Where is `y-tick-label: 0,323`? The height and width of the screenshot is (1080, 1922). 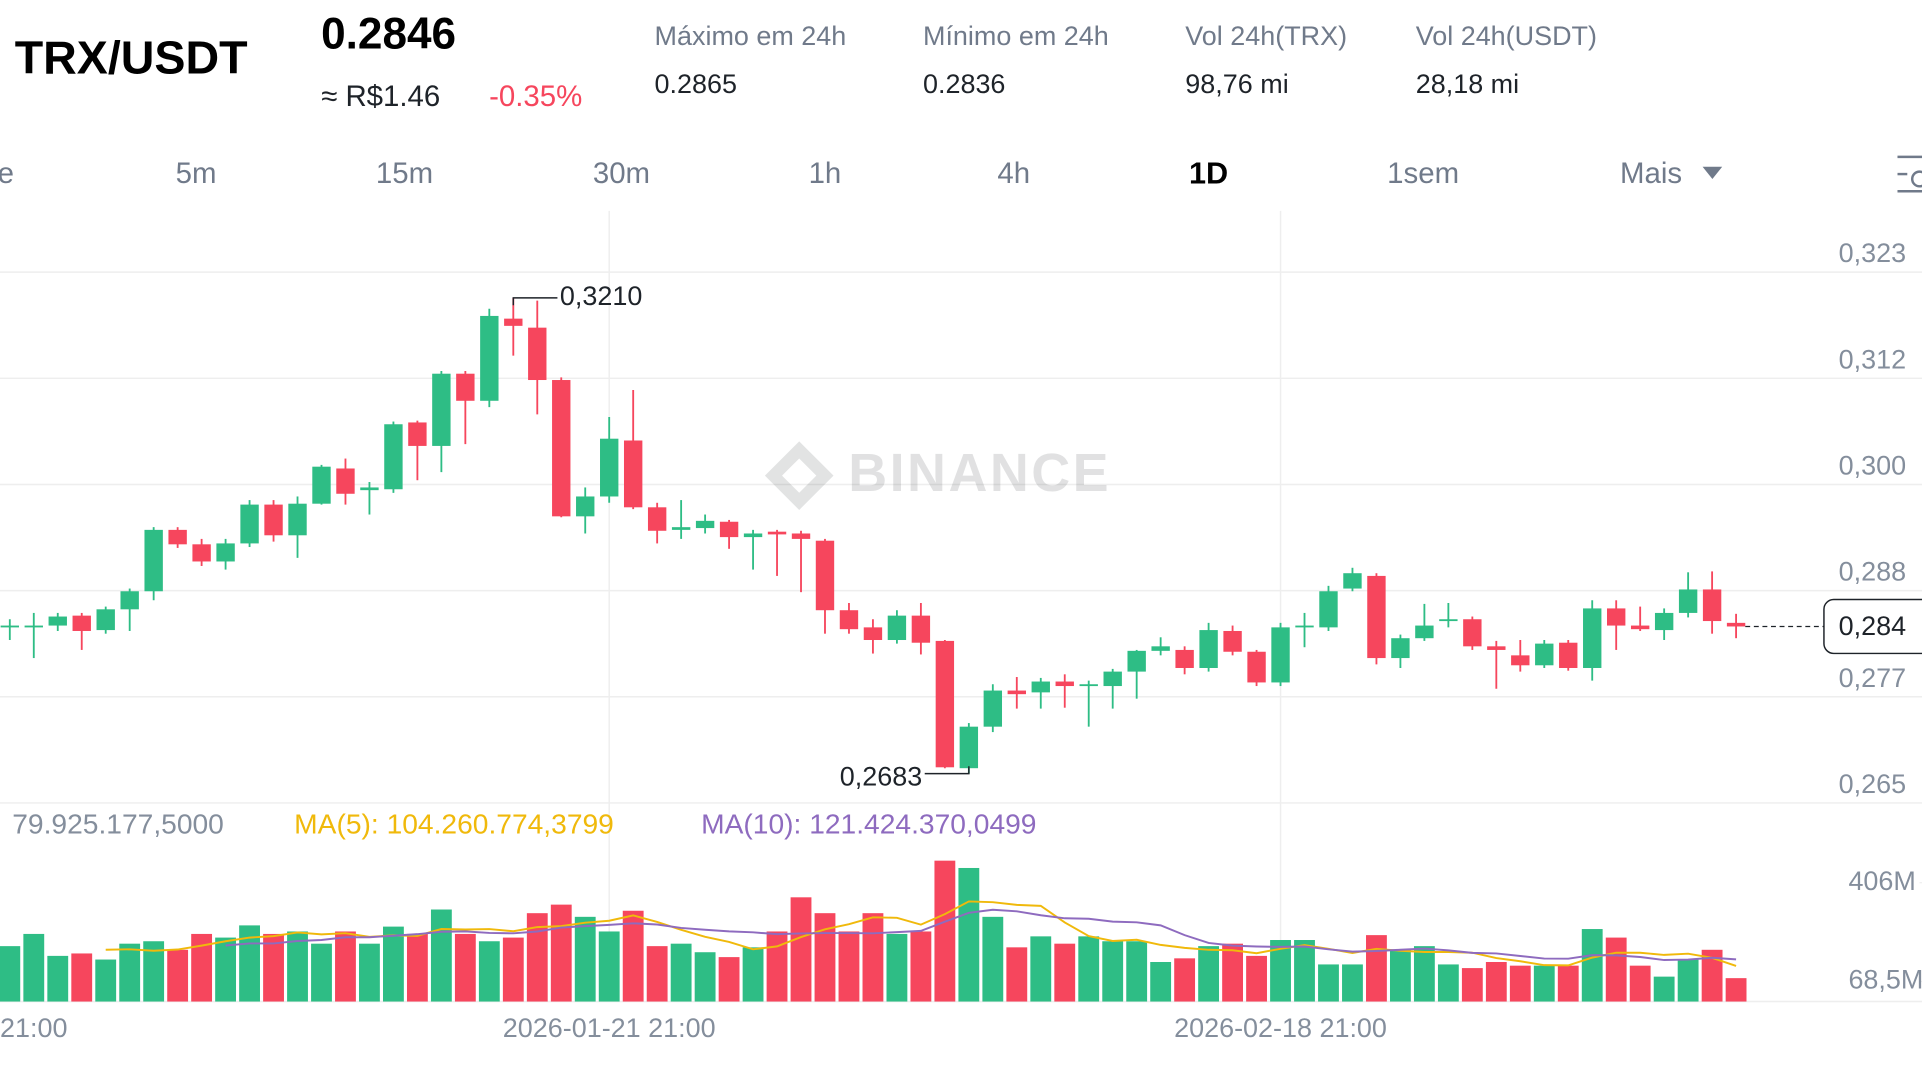 y-tick-label: 0,323 is located at coordinates (1872, 253).